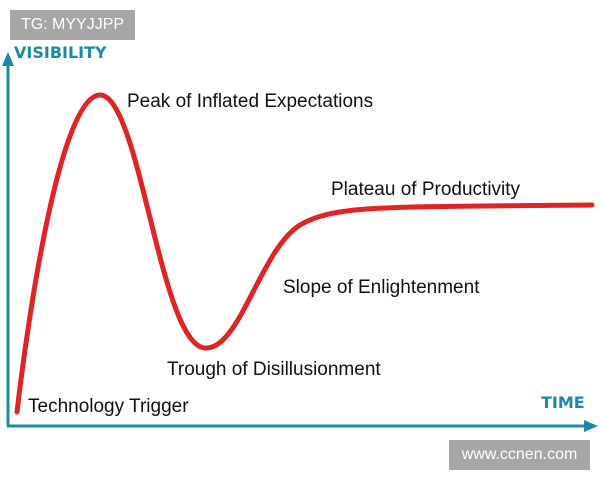 The width and height of the screenshot is (600, 480). What do you see at coordinates (108, 406) in the screenshot?
I see `phase-label-technology-trigger: Technology Trigger` at bounding box center [108, 406].